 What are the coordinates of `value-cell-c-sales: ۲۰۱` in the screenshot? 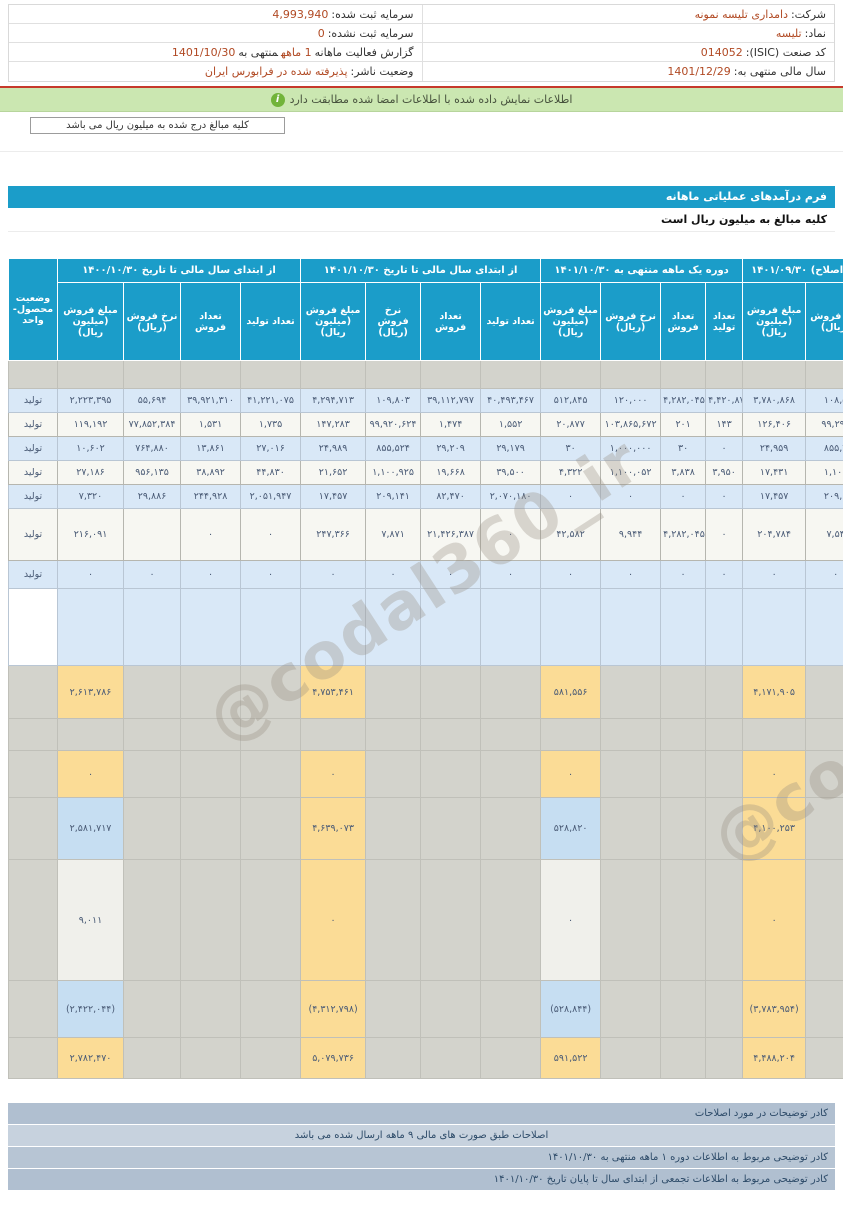 It's located at (683, 424).